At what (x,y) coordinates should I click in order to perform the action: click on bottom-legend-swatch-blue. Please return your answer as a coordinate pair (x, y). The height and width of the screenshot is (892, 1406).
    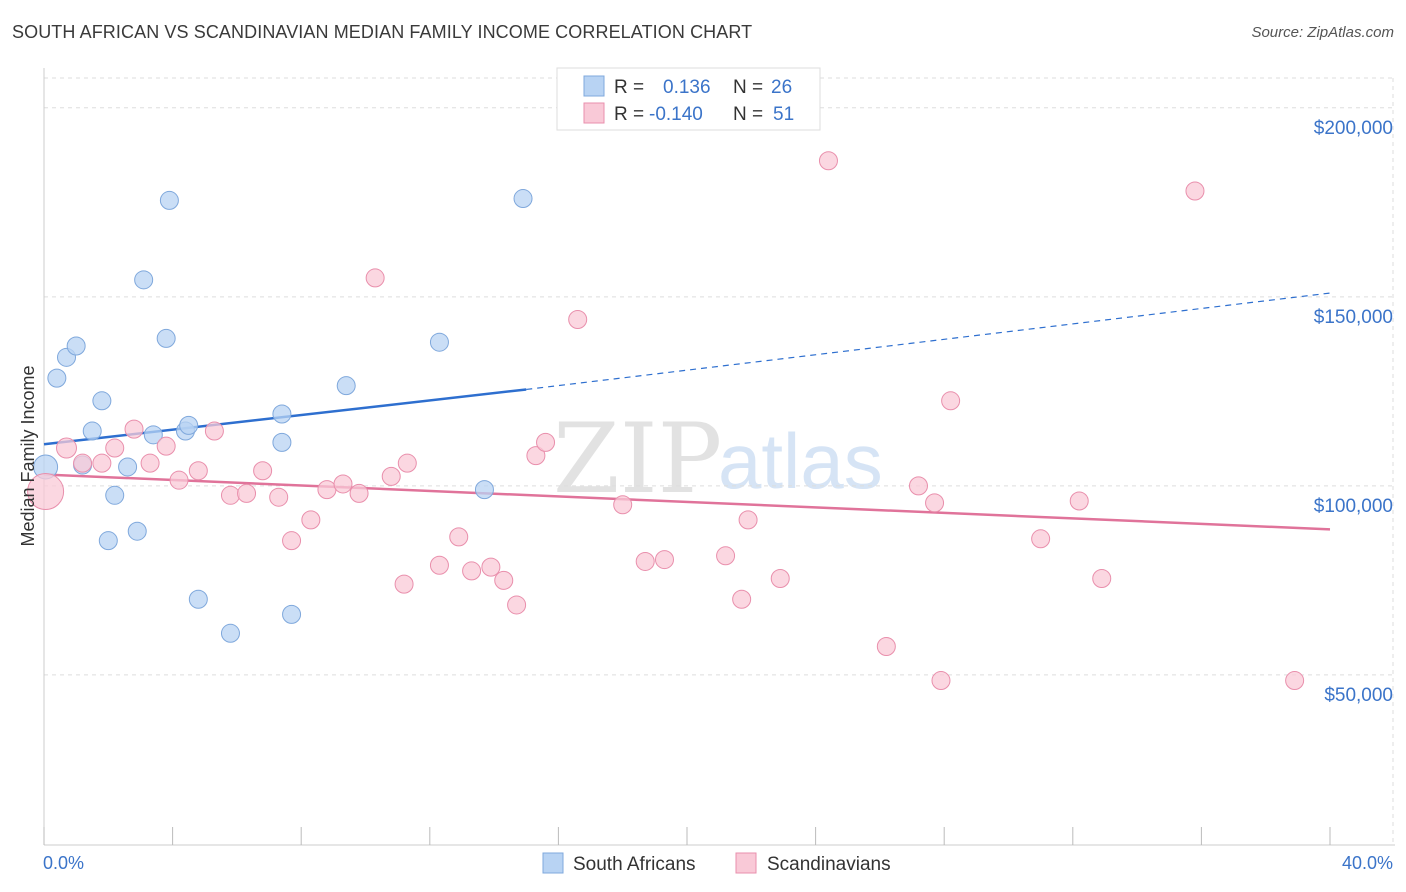
    Looking at the image, I should click on (553, 863).